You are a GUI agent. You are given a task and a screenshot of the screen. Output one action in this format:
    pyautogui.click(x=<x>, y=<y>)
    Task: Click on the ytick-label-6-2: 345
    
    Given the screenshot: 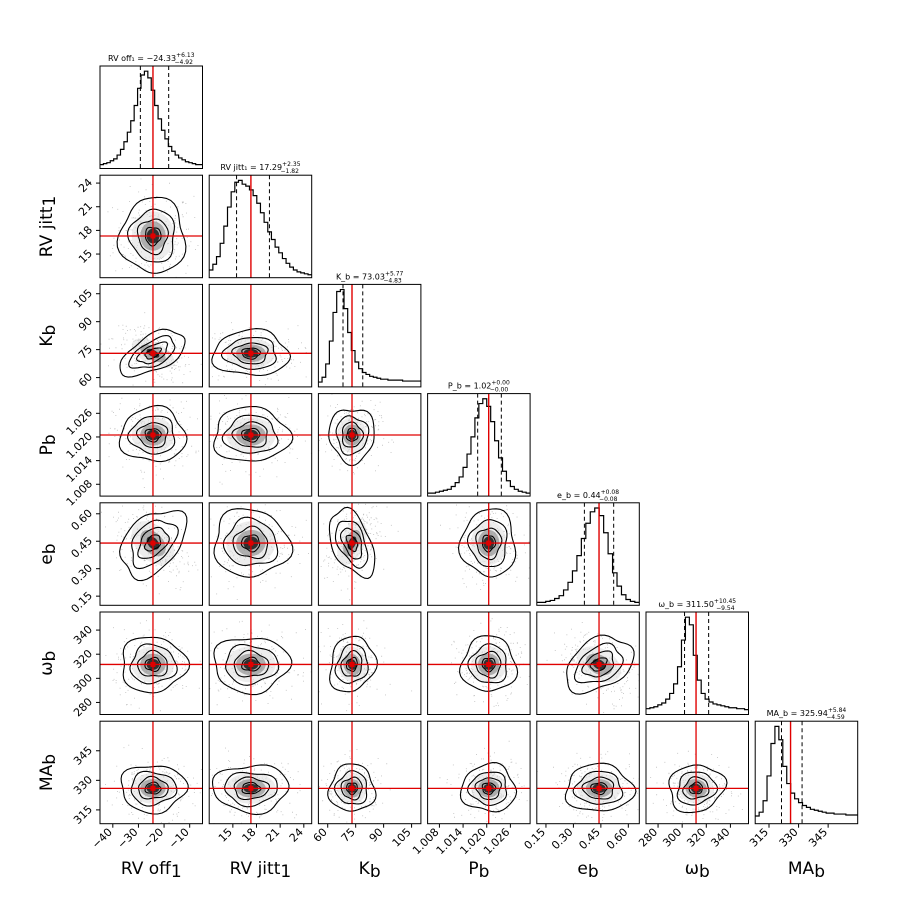 What is the action you would take?
    pyautogui.click(x=83, y=756)
    